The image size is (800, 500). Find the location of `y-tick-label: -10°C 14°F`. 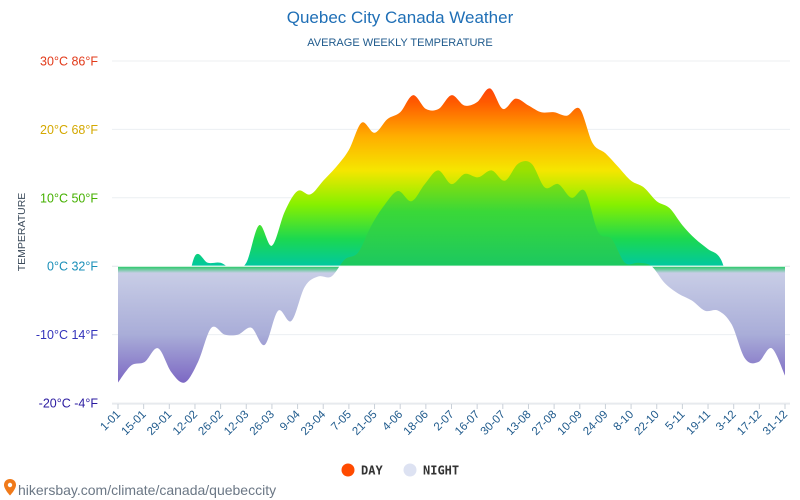

y-tick-label: -10°C 14°F is located at coordinates (67, 335).